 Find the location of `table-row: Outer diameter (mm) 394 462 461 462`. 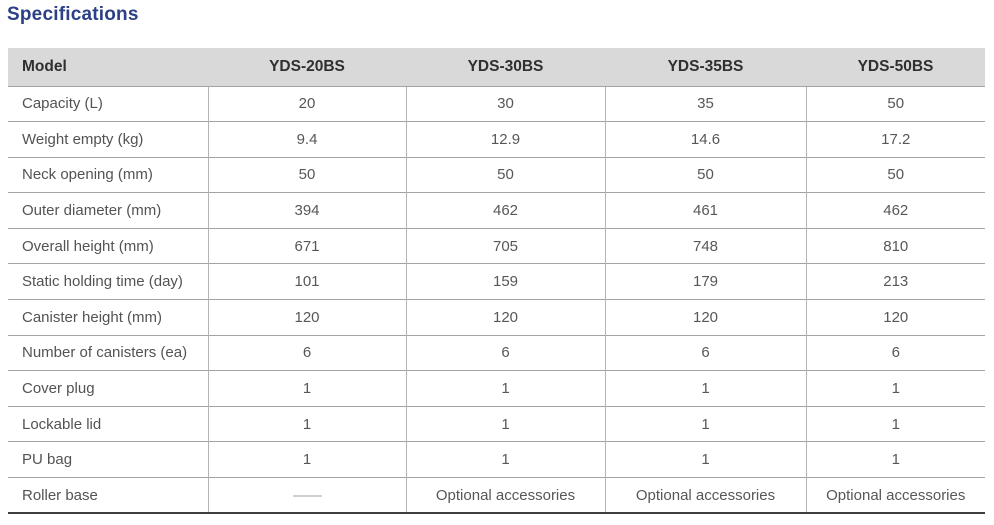

table-row: Outer diameter (mm) 394 462 461 462 is located at coordinates (496, 210).